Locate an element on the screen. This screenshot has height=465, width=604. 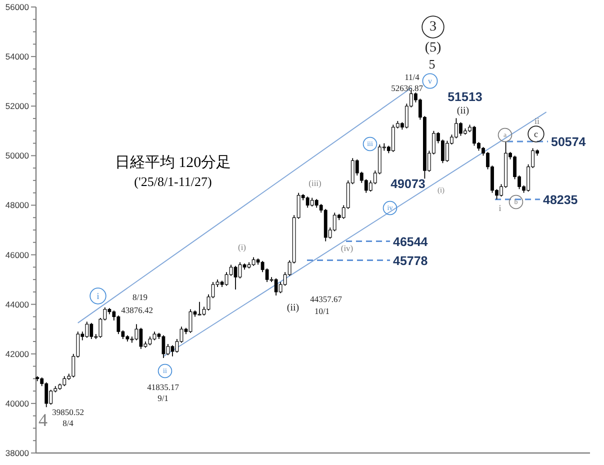
y-tick-label: 50000 is located at coordinates (17, 155).